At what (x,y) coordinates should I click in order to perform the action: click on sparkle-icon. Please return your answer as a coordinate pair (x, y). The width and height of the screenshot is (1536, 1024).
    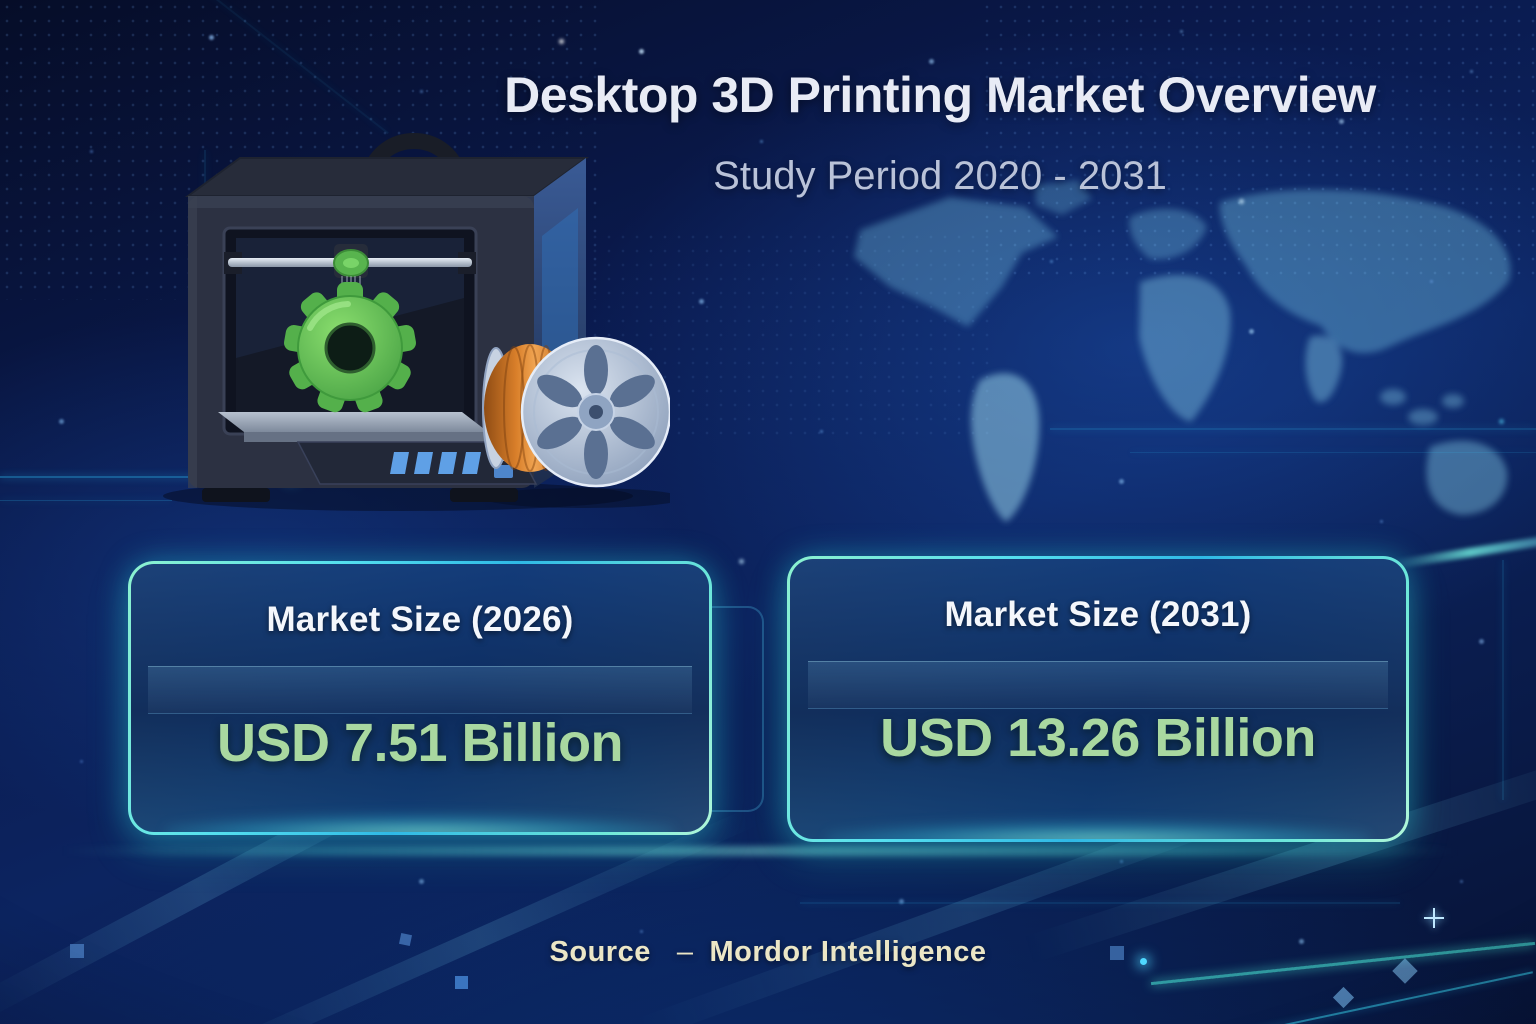
    Looking at the image, I should click on (1434, 918).